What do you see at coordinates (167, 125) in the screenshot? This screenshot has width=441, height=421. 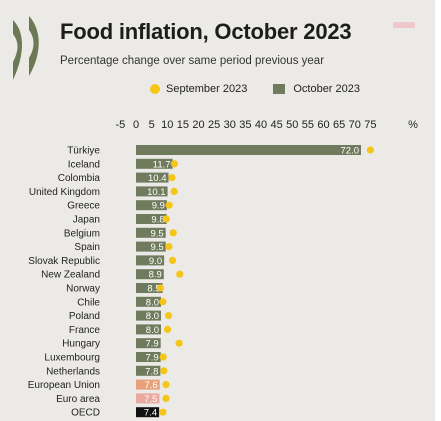 I see `x-tick-label: 10` at bounding box center [167, 125].